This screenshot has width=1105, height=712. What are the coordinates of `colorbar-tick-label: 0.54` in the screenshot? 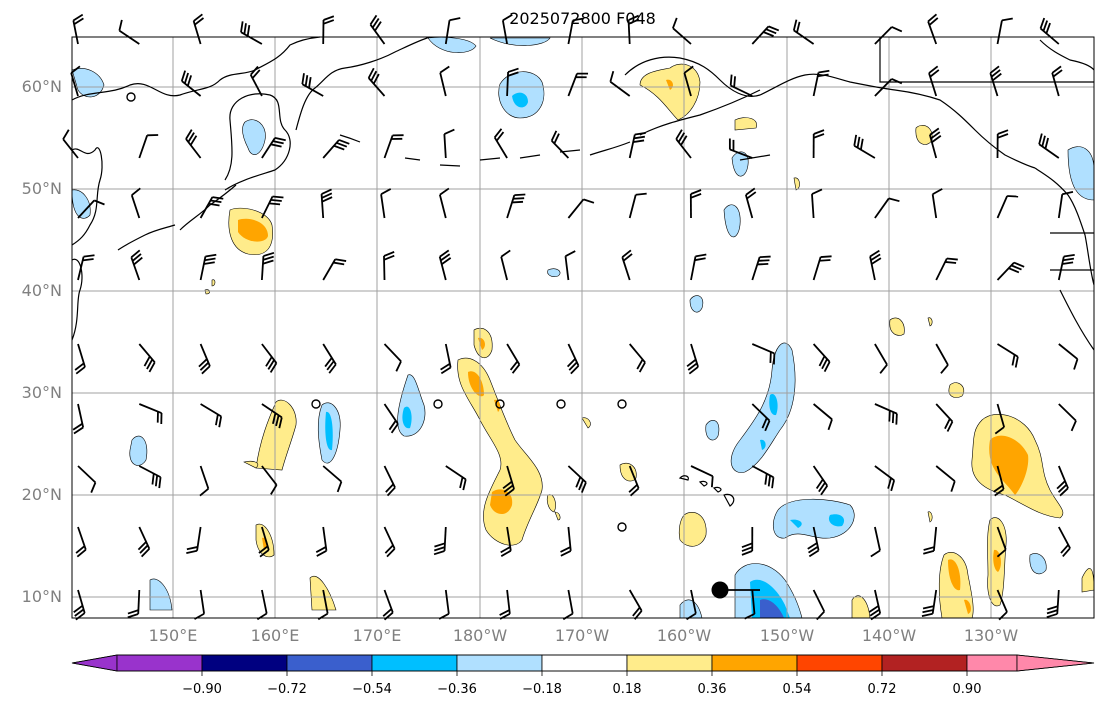 It's located at (797, 689).